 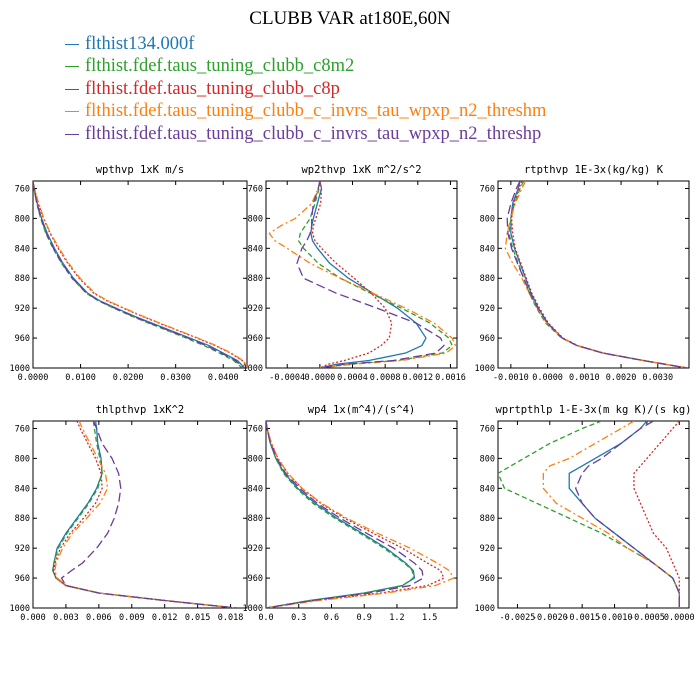 I want to click on x-tick-label: 1.2, so click(x=396, y=618).